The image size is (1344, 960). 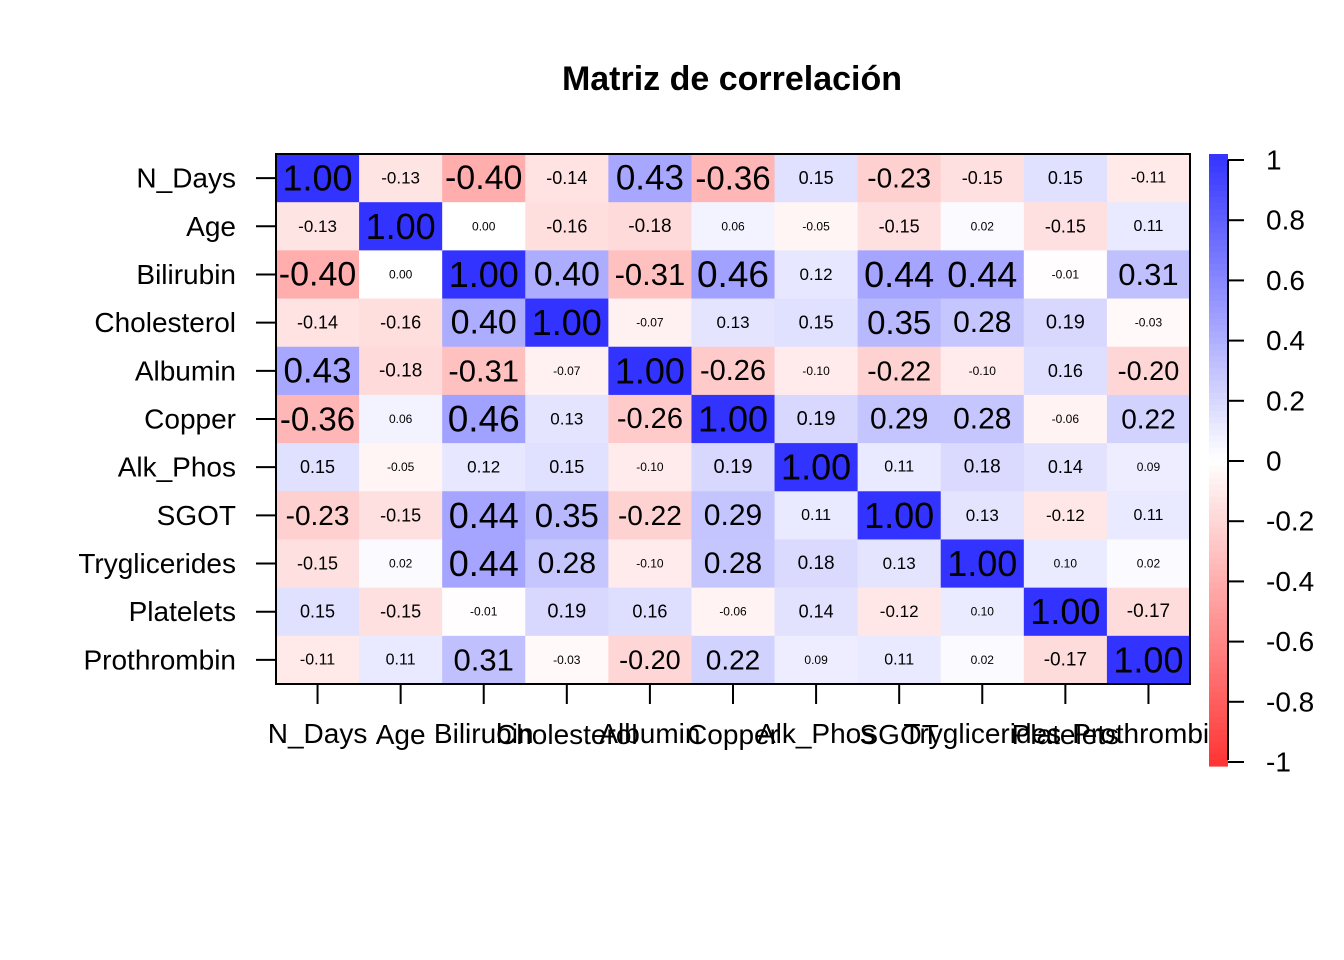 I want to click on cell-value-label: 0.35, so click(x=899, y=322).